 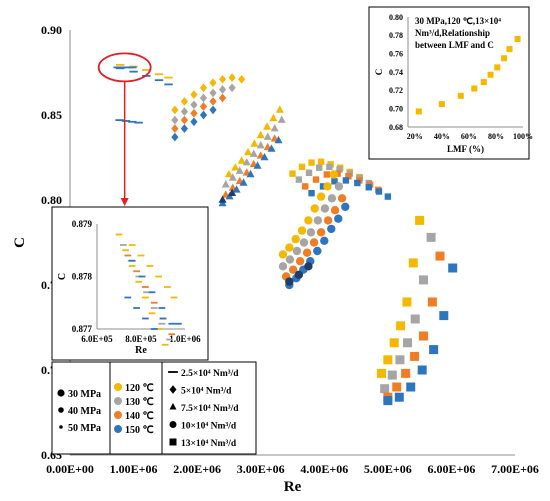 I want to click on y-tick-label: 0.878, so click(x=82, y=277).